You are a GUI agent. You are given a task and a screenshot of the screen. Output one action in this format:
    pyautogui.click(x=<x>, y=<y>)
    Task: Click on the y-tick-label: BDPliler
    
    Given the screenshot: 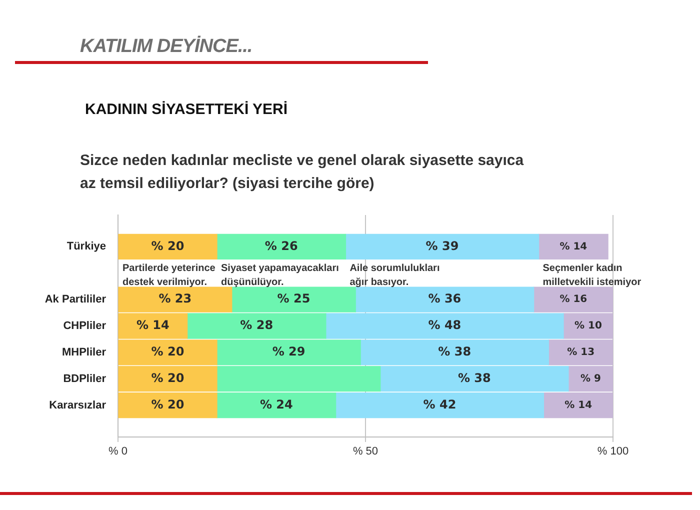 What is the action you would take?
    pyautogui.click(x=85, y=378)
    